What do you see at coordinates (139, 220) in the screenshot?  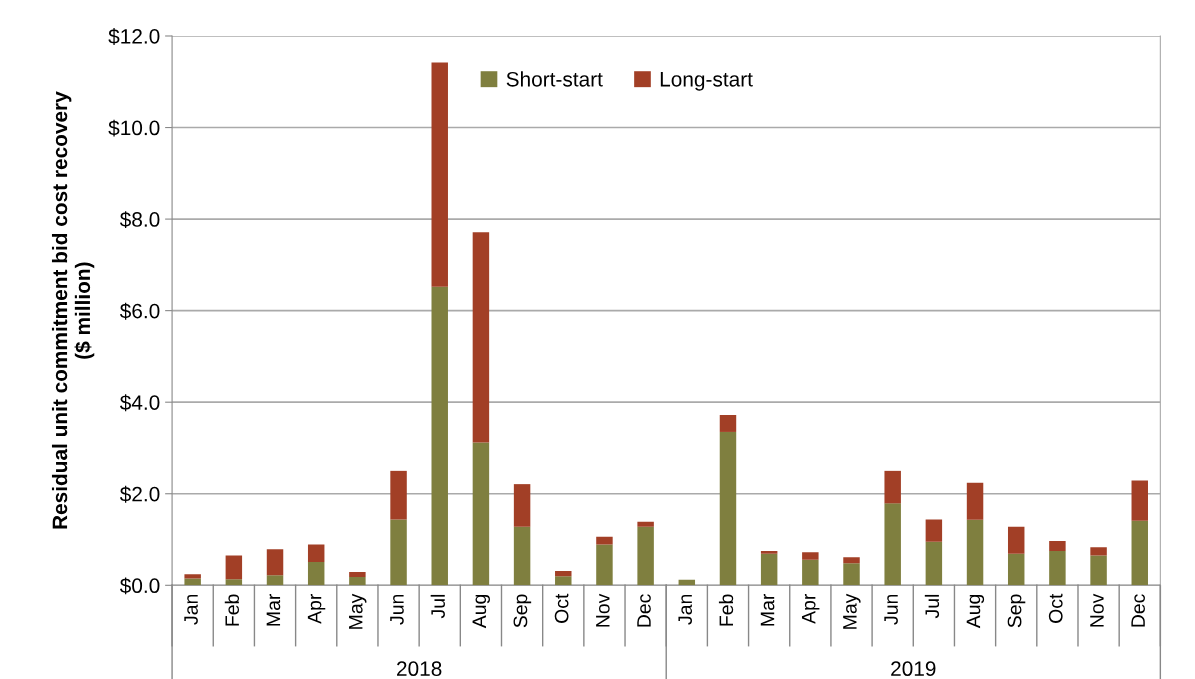 I see `y-tick-label: $8.0` at bounding box center [139, 220].